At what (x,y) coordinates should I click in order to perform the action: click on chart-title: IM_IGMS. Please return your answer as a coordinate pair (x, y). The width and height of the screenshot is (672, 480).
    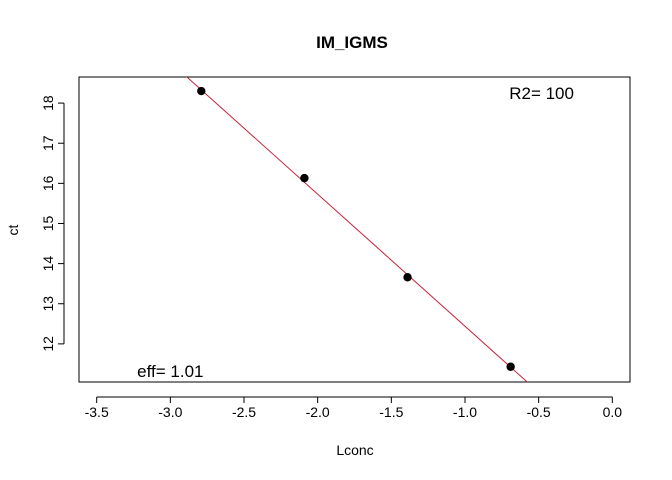
    Looking at the image, I should click on (352, 42).